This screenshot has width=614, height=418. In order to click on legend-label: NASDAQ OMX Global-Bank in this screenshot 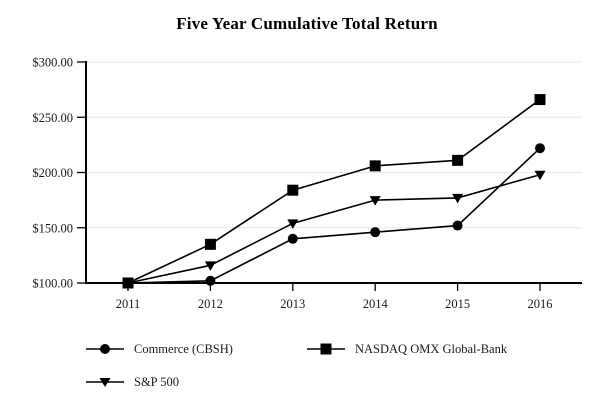, I will do `click(431, 348)`.